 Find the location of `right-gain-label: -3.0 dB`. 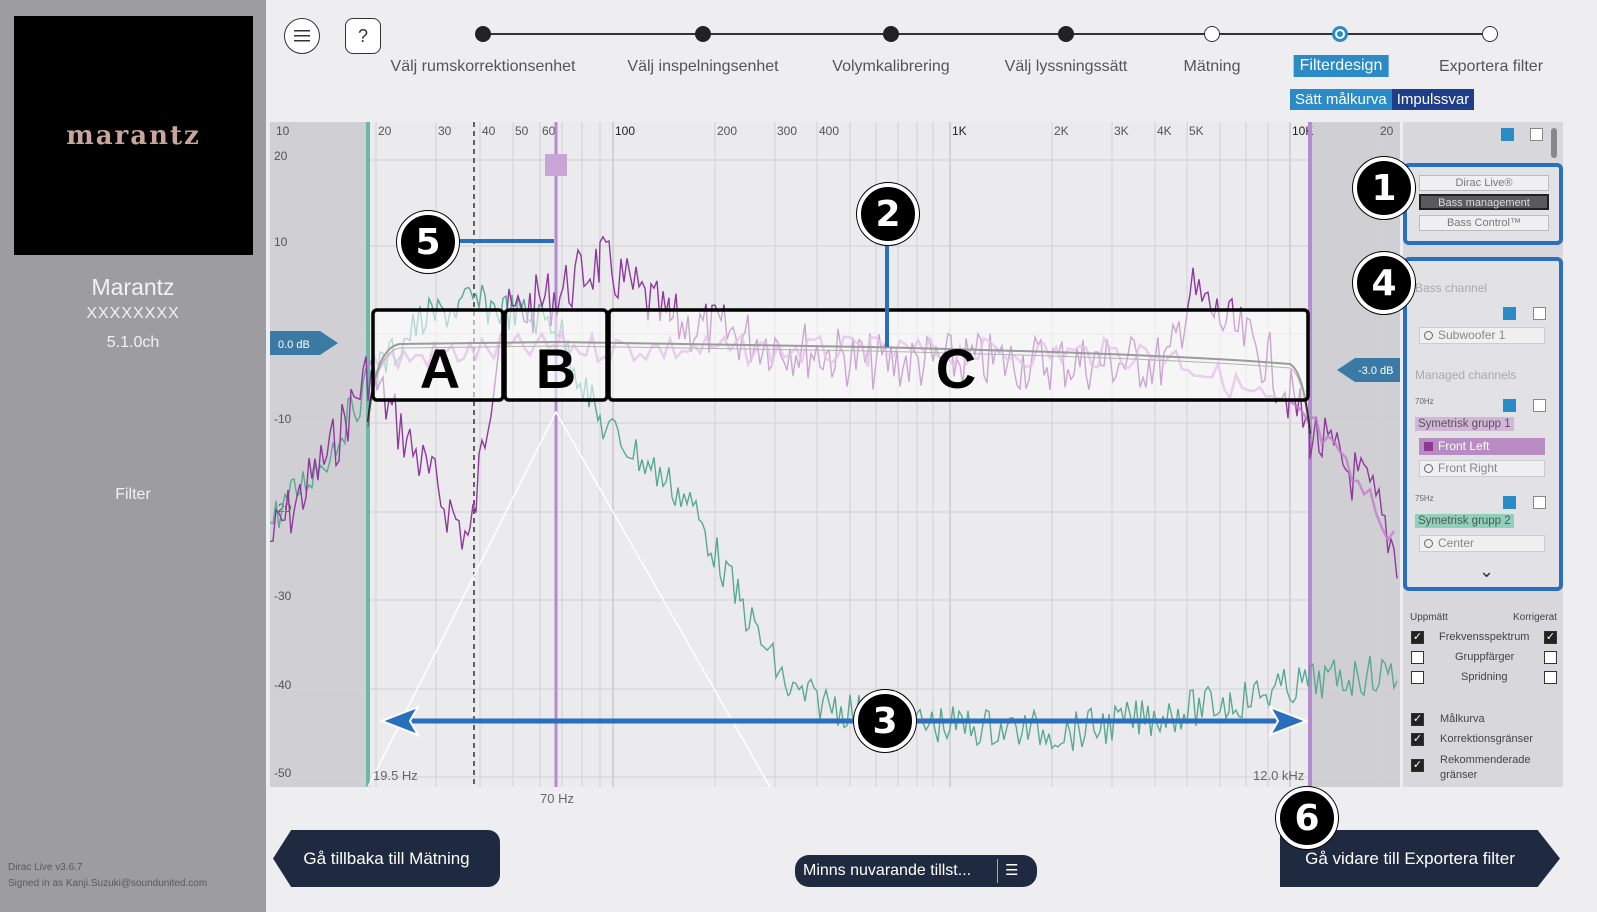

right-gain-label: -3.0 dB is located at coordinates (1375, 371).